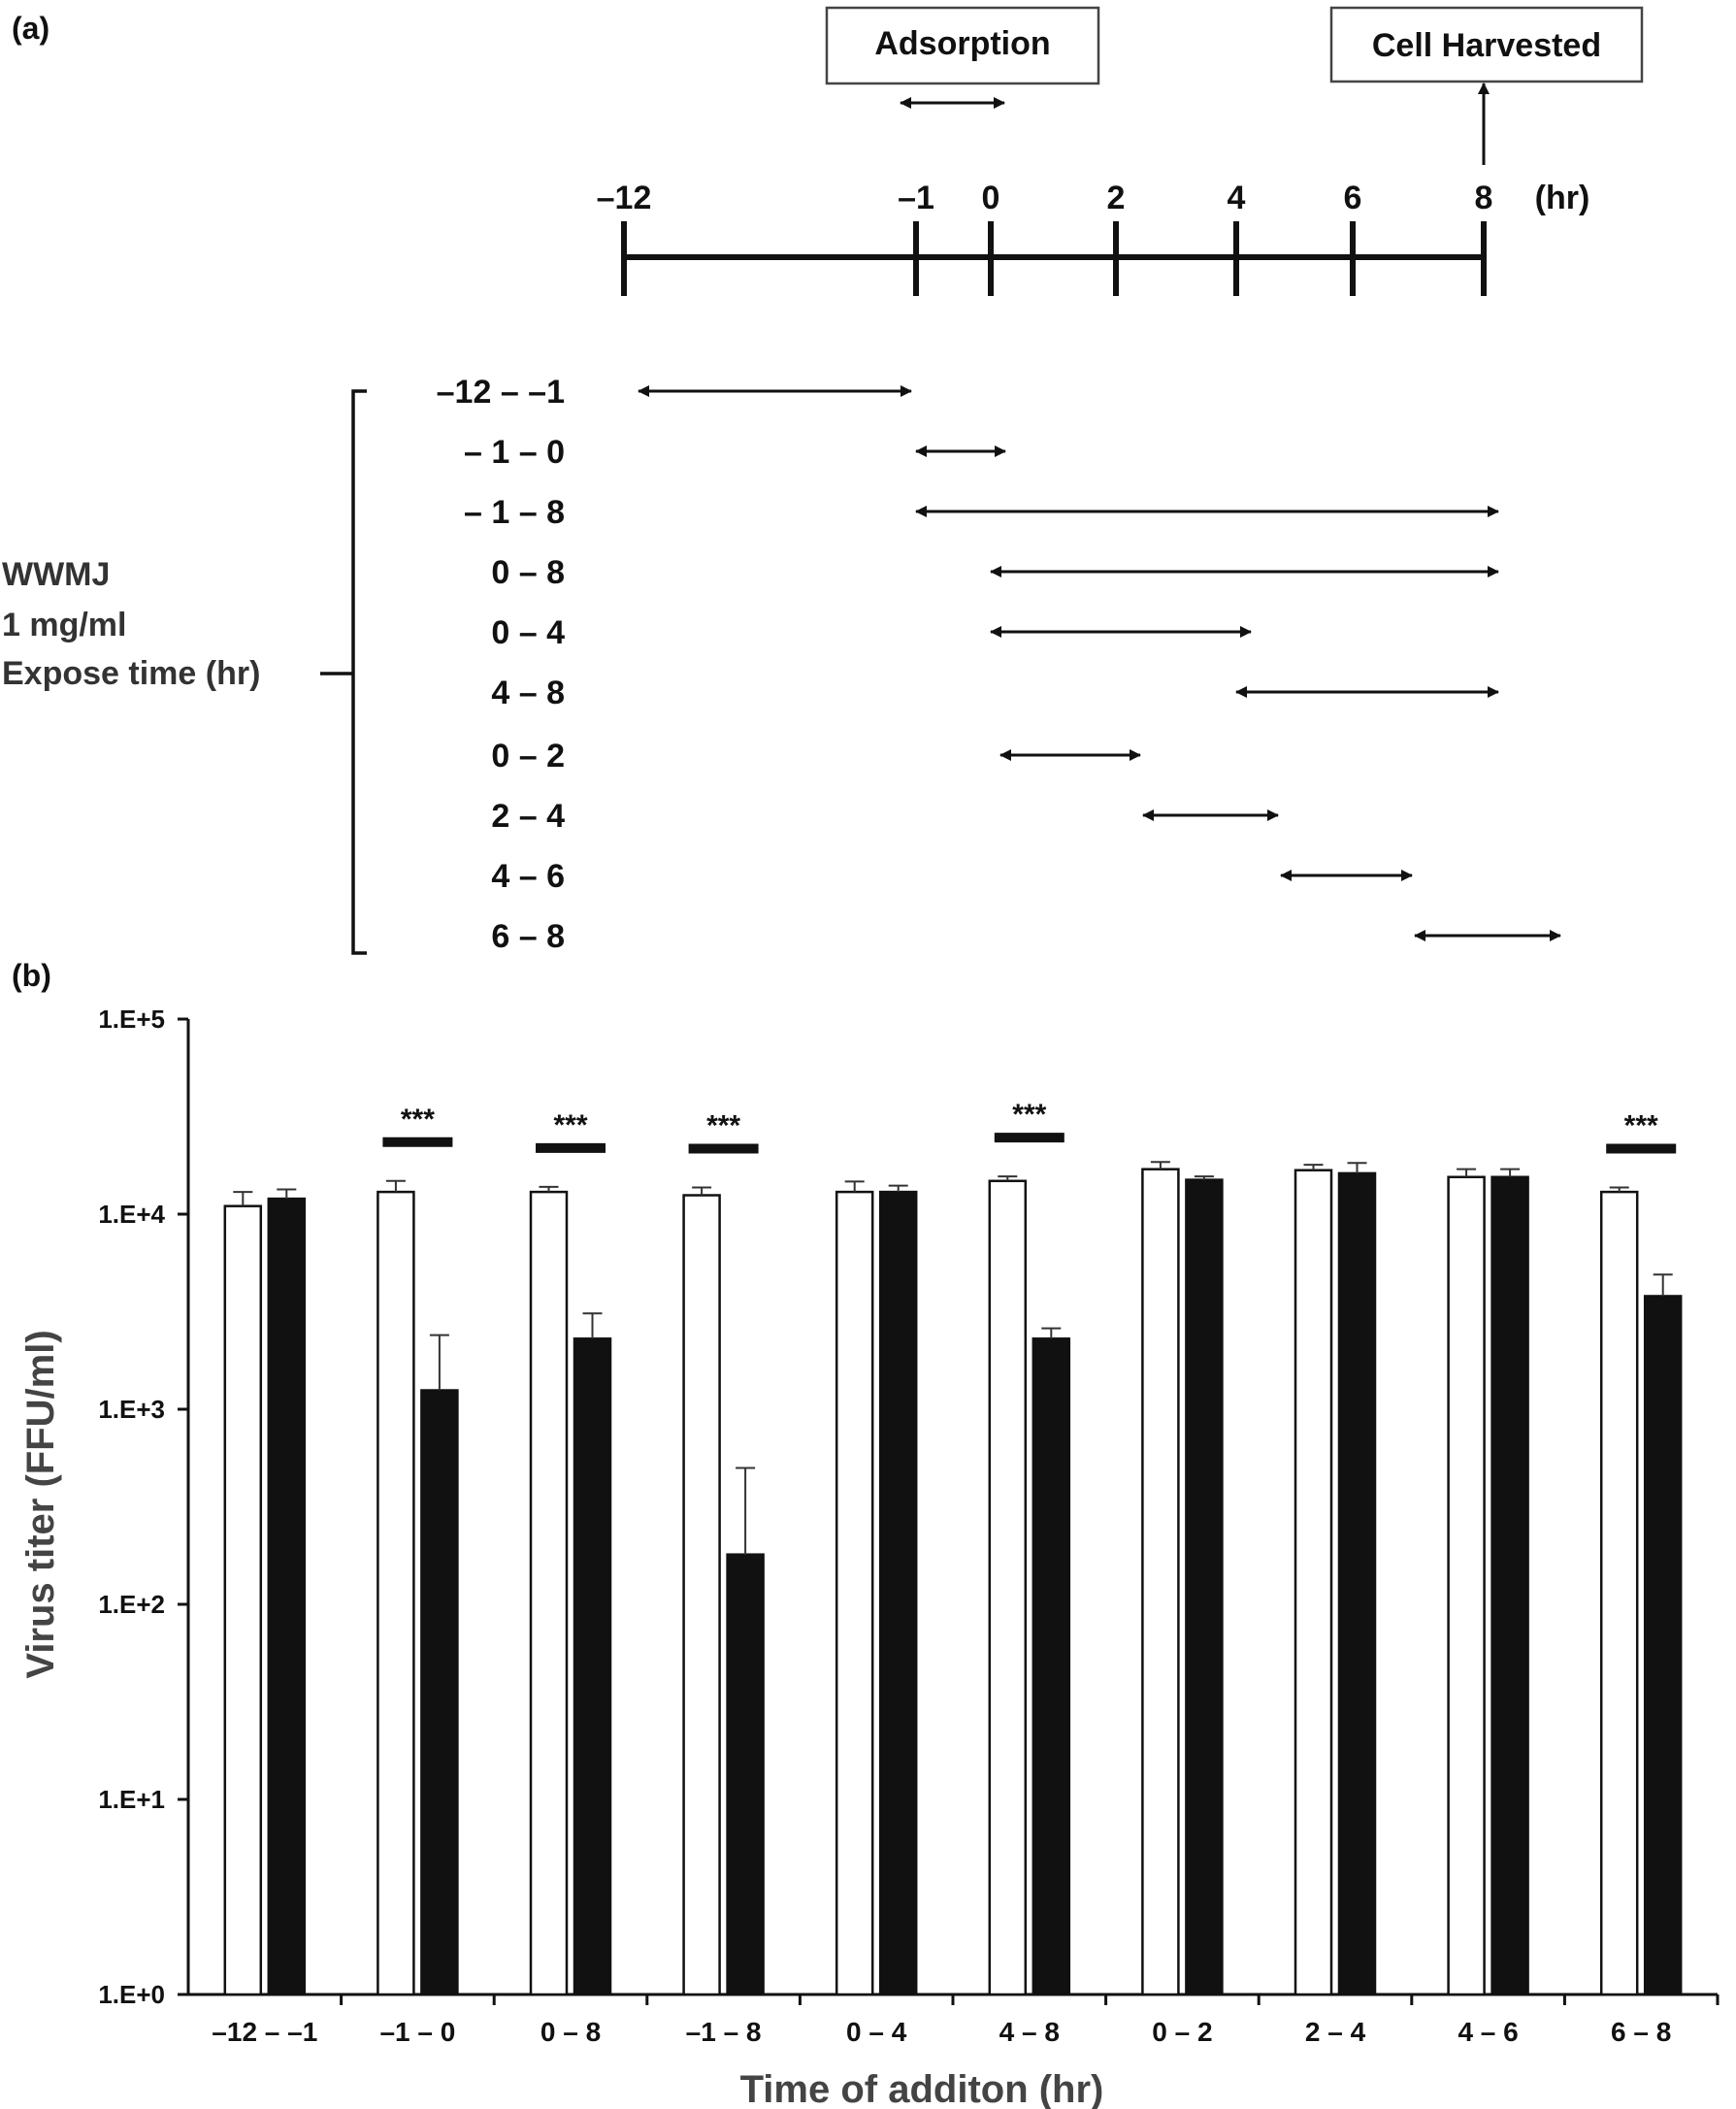 The height and width of the screenshot is (2109, 1736). Describe the element at coordinates (1182, 2032) in the screenshot. I see `x-tick-label: 0 – 2` at that location.